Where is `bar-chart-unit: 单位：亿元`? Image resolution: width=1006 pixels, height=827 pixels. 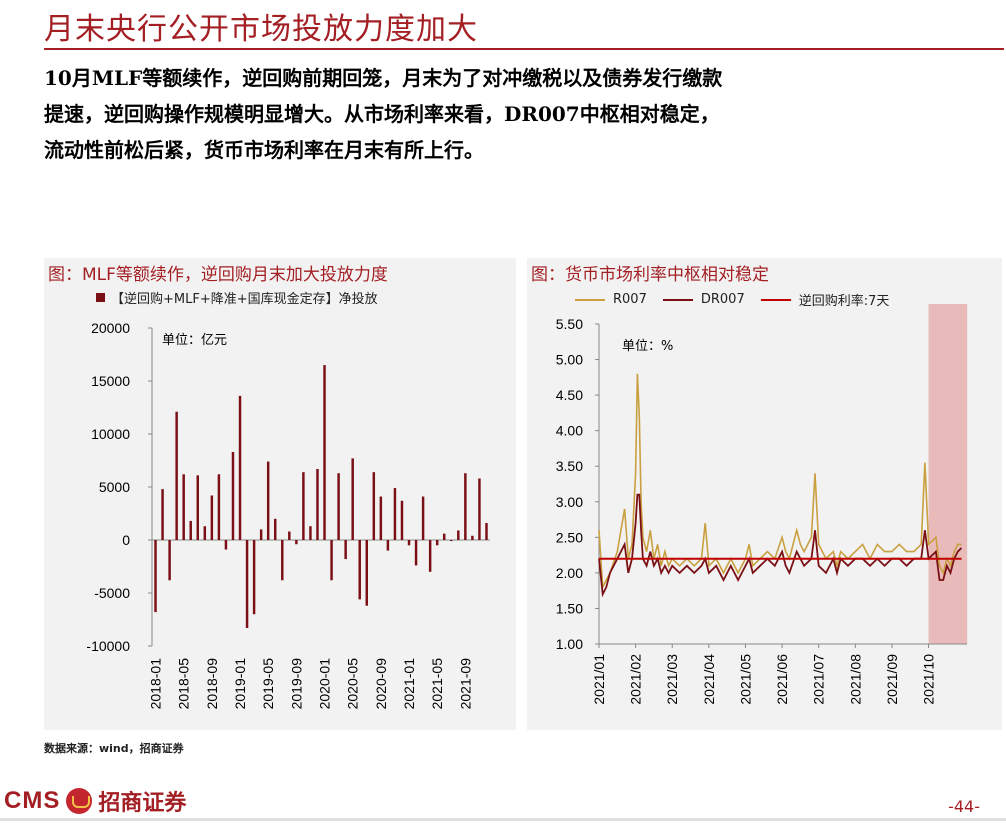 bar-chart-unit: 单位：亿元 is located at coordinates (194, 340).